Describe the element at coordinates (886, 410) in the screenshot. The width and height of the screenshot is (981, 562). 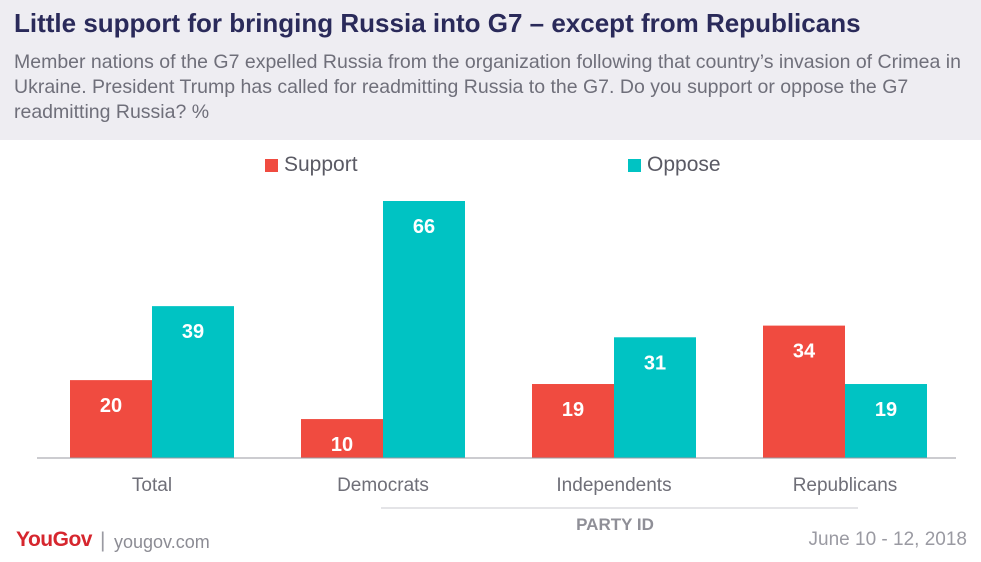
I see `data-label-oppose-republicans: 19` at that location.